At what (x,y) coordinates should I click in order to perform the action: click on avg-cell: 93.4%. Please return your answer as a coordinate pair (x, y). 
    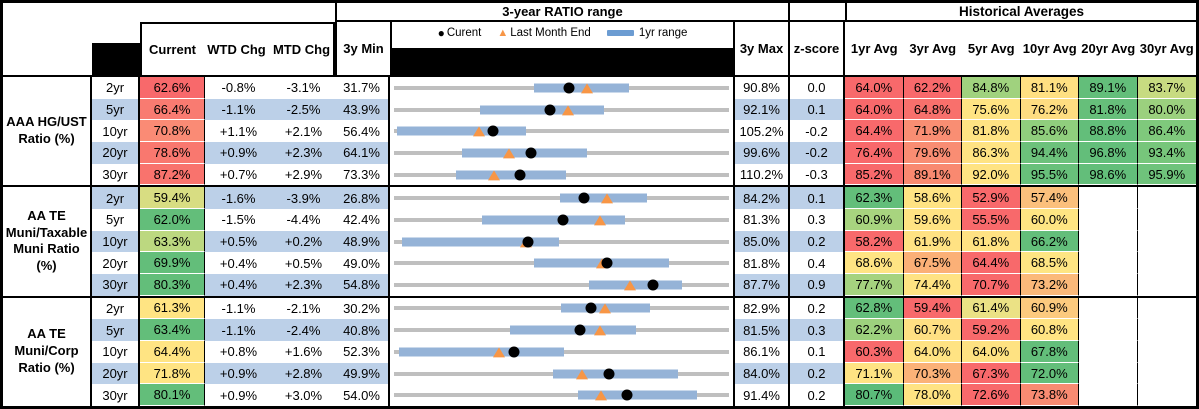
    Looking at the image, I should click on (1166, 153).